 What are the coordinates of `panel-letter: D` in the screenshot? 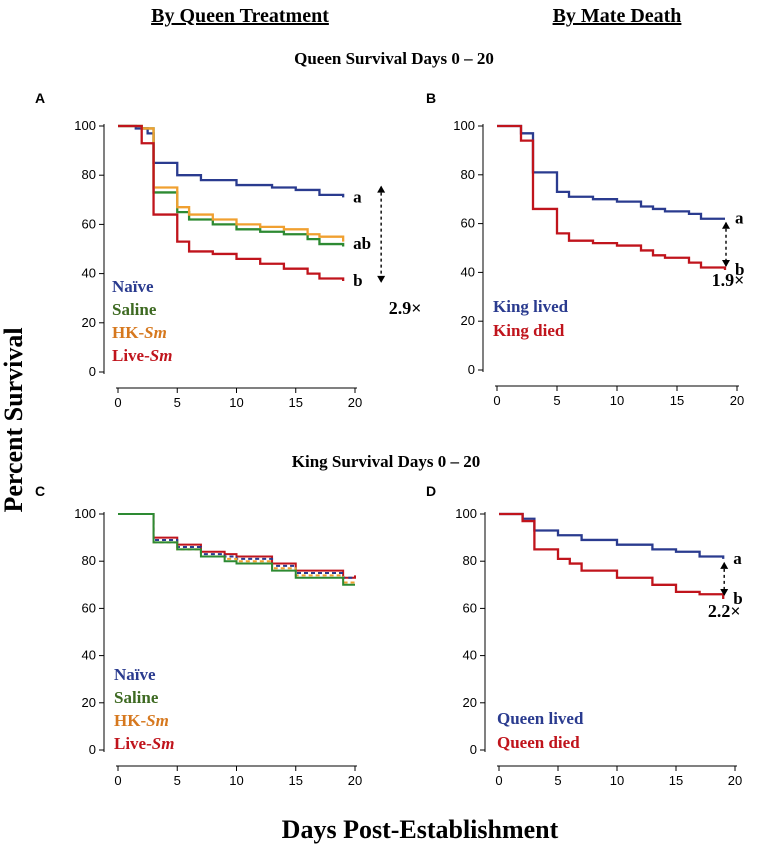 It's located at (431, 491).